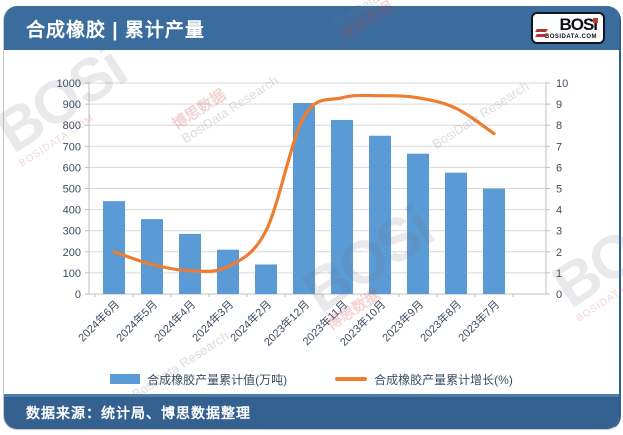 The height and width of the screenshot is (435, 623). I want to click on data-source-label: 数据来源：统计局、博思数据整理, so click(138, 413).